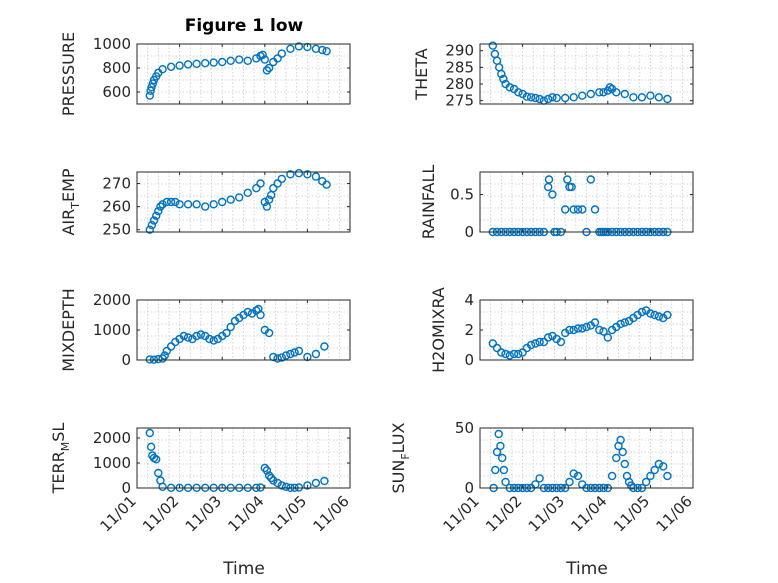 This screenshot has width=778, height=583. I want to click on x-tick-label: 11/03, so click(203, 513).